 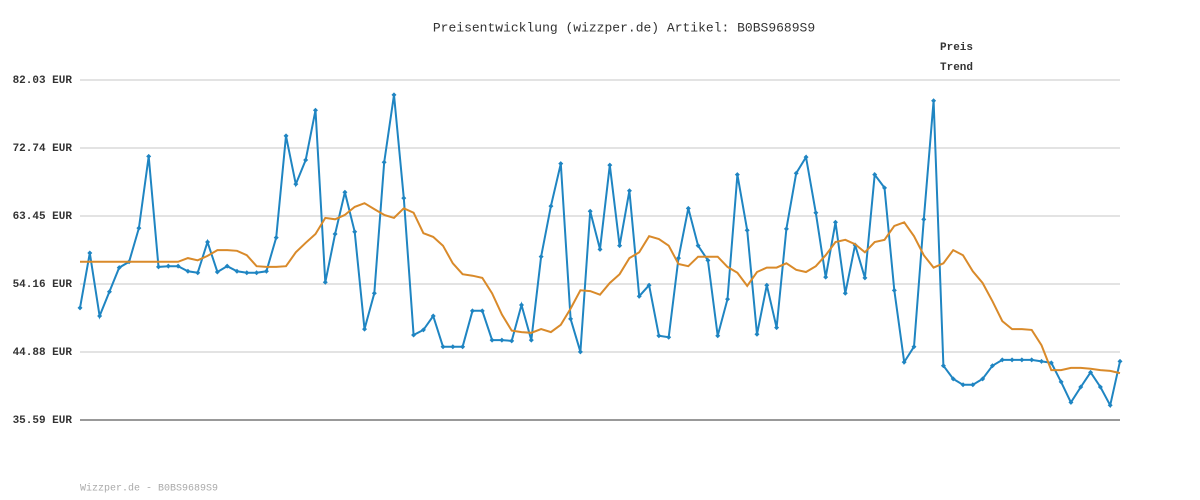 What do you see at coordinates (43, 285) in the screenshot?
I see `y-tick-label: 54.16 EUR` at bounding box center [43, 285].